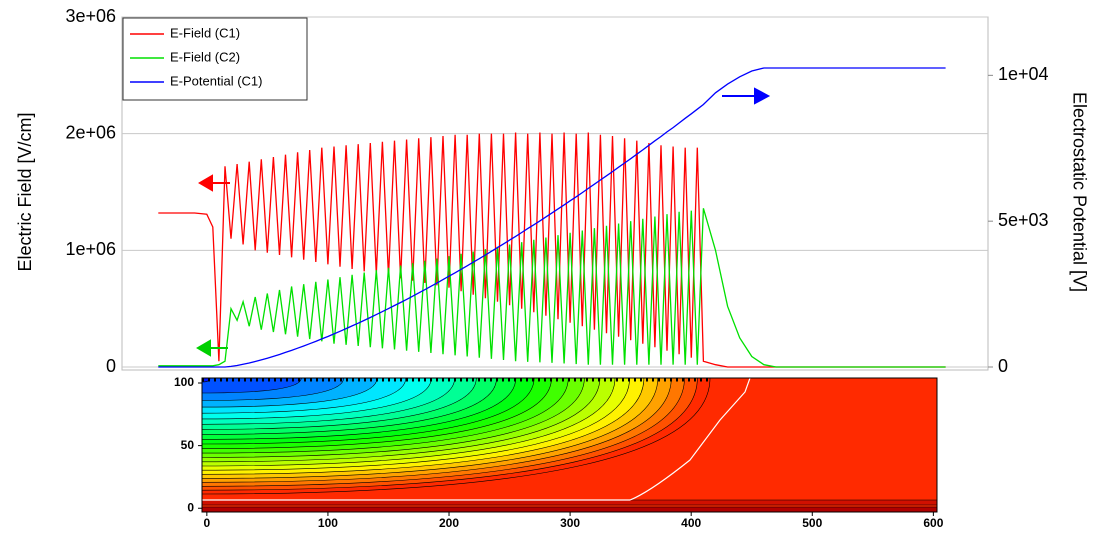  I want to click on legend-label: E-Field (C1), so click(205, 32).